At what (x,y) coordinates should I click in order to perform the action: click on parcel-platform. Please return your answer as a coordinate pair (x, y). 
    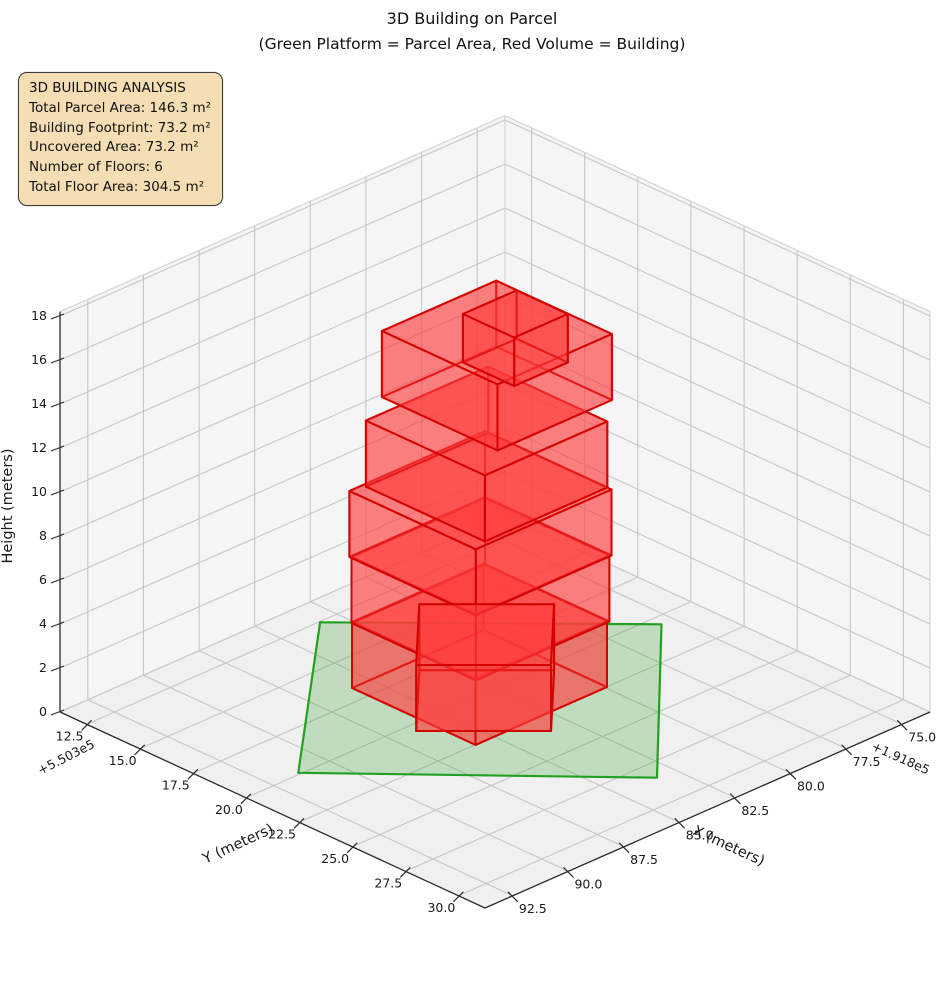
    Looking at the image, I should click on (480, 700).